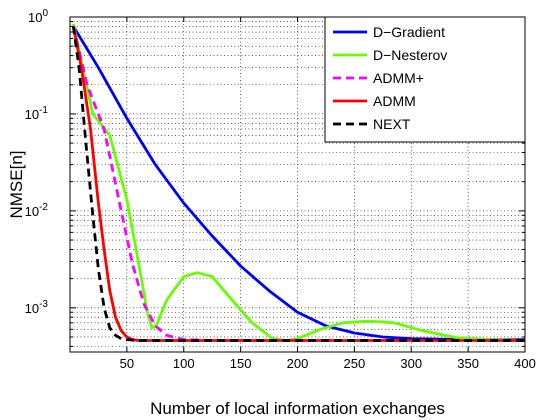 Image resolution: width=538 pixels, height=420 pixels. I want to click on x-tick-label: 100, so click(184, 363).